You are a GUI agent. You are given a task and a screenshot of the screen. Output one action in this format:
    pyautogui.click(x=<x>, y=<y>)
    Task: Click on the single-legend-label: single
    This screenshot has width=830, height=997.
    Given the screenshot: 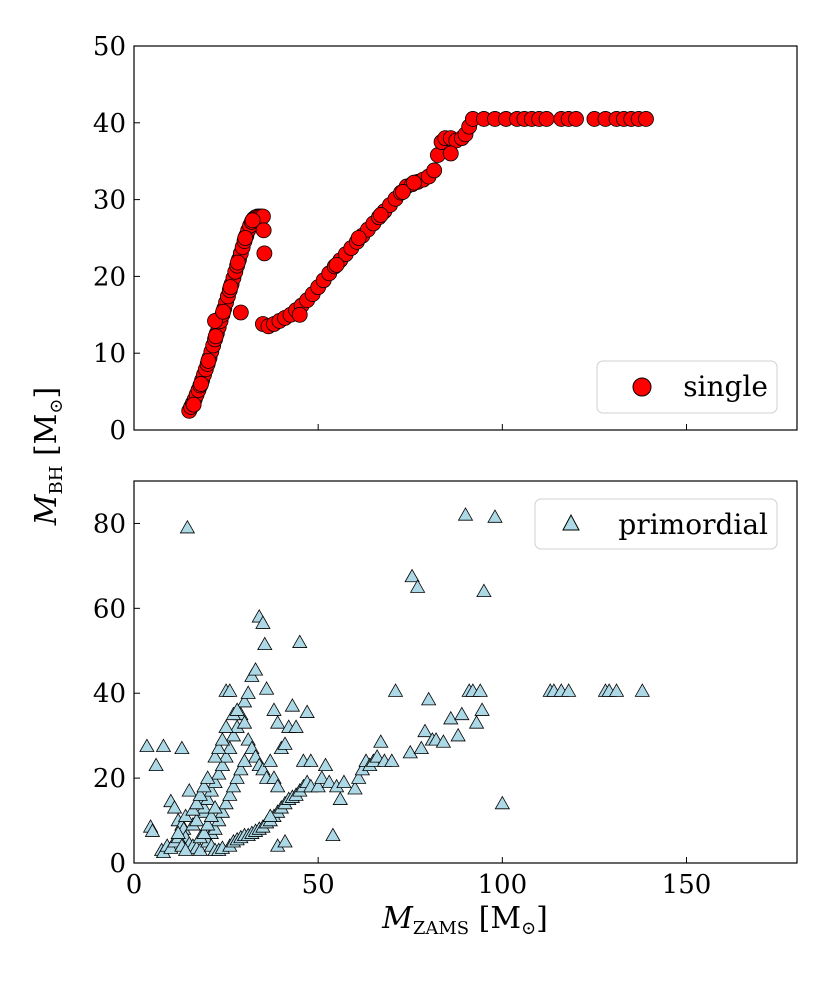 What is the action you would take?
    pyautogui.click(x=725, y=386)
    